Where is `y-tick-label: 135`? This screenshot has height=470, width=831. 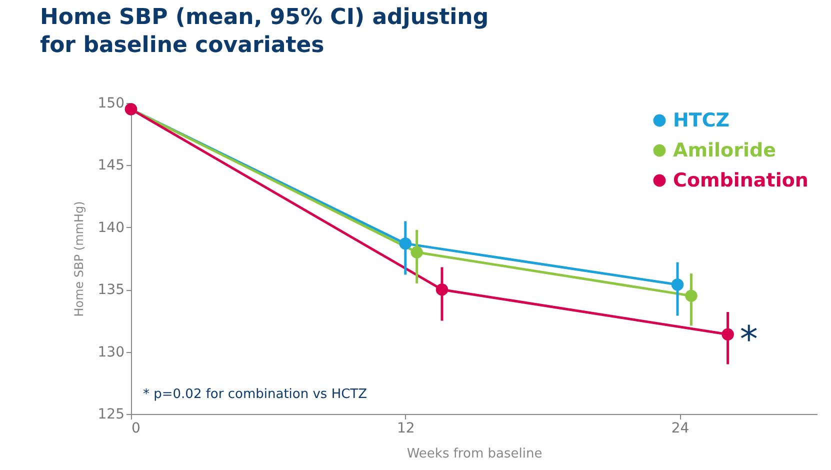 y-tick-label: 135 is located at coordinates (111, 290).